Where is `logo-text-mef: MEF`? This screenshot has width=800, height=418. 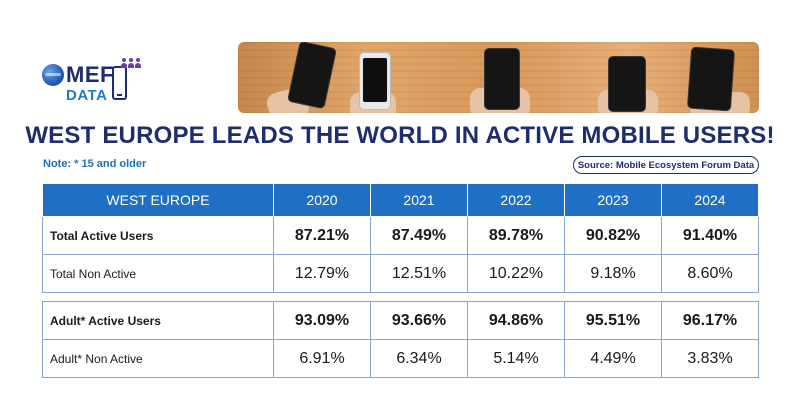 logo-text-mef: MEF is located at coordinates (90, 74).